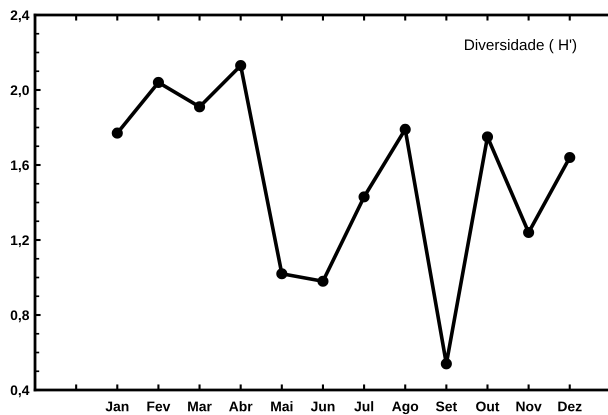  What do you see at coordinates (364, 406) in the screenshot?
I see `x-tick-label: Jul` at bounding box center [364, 406].